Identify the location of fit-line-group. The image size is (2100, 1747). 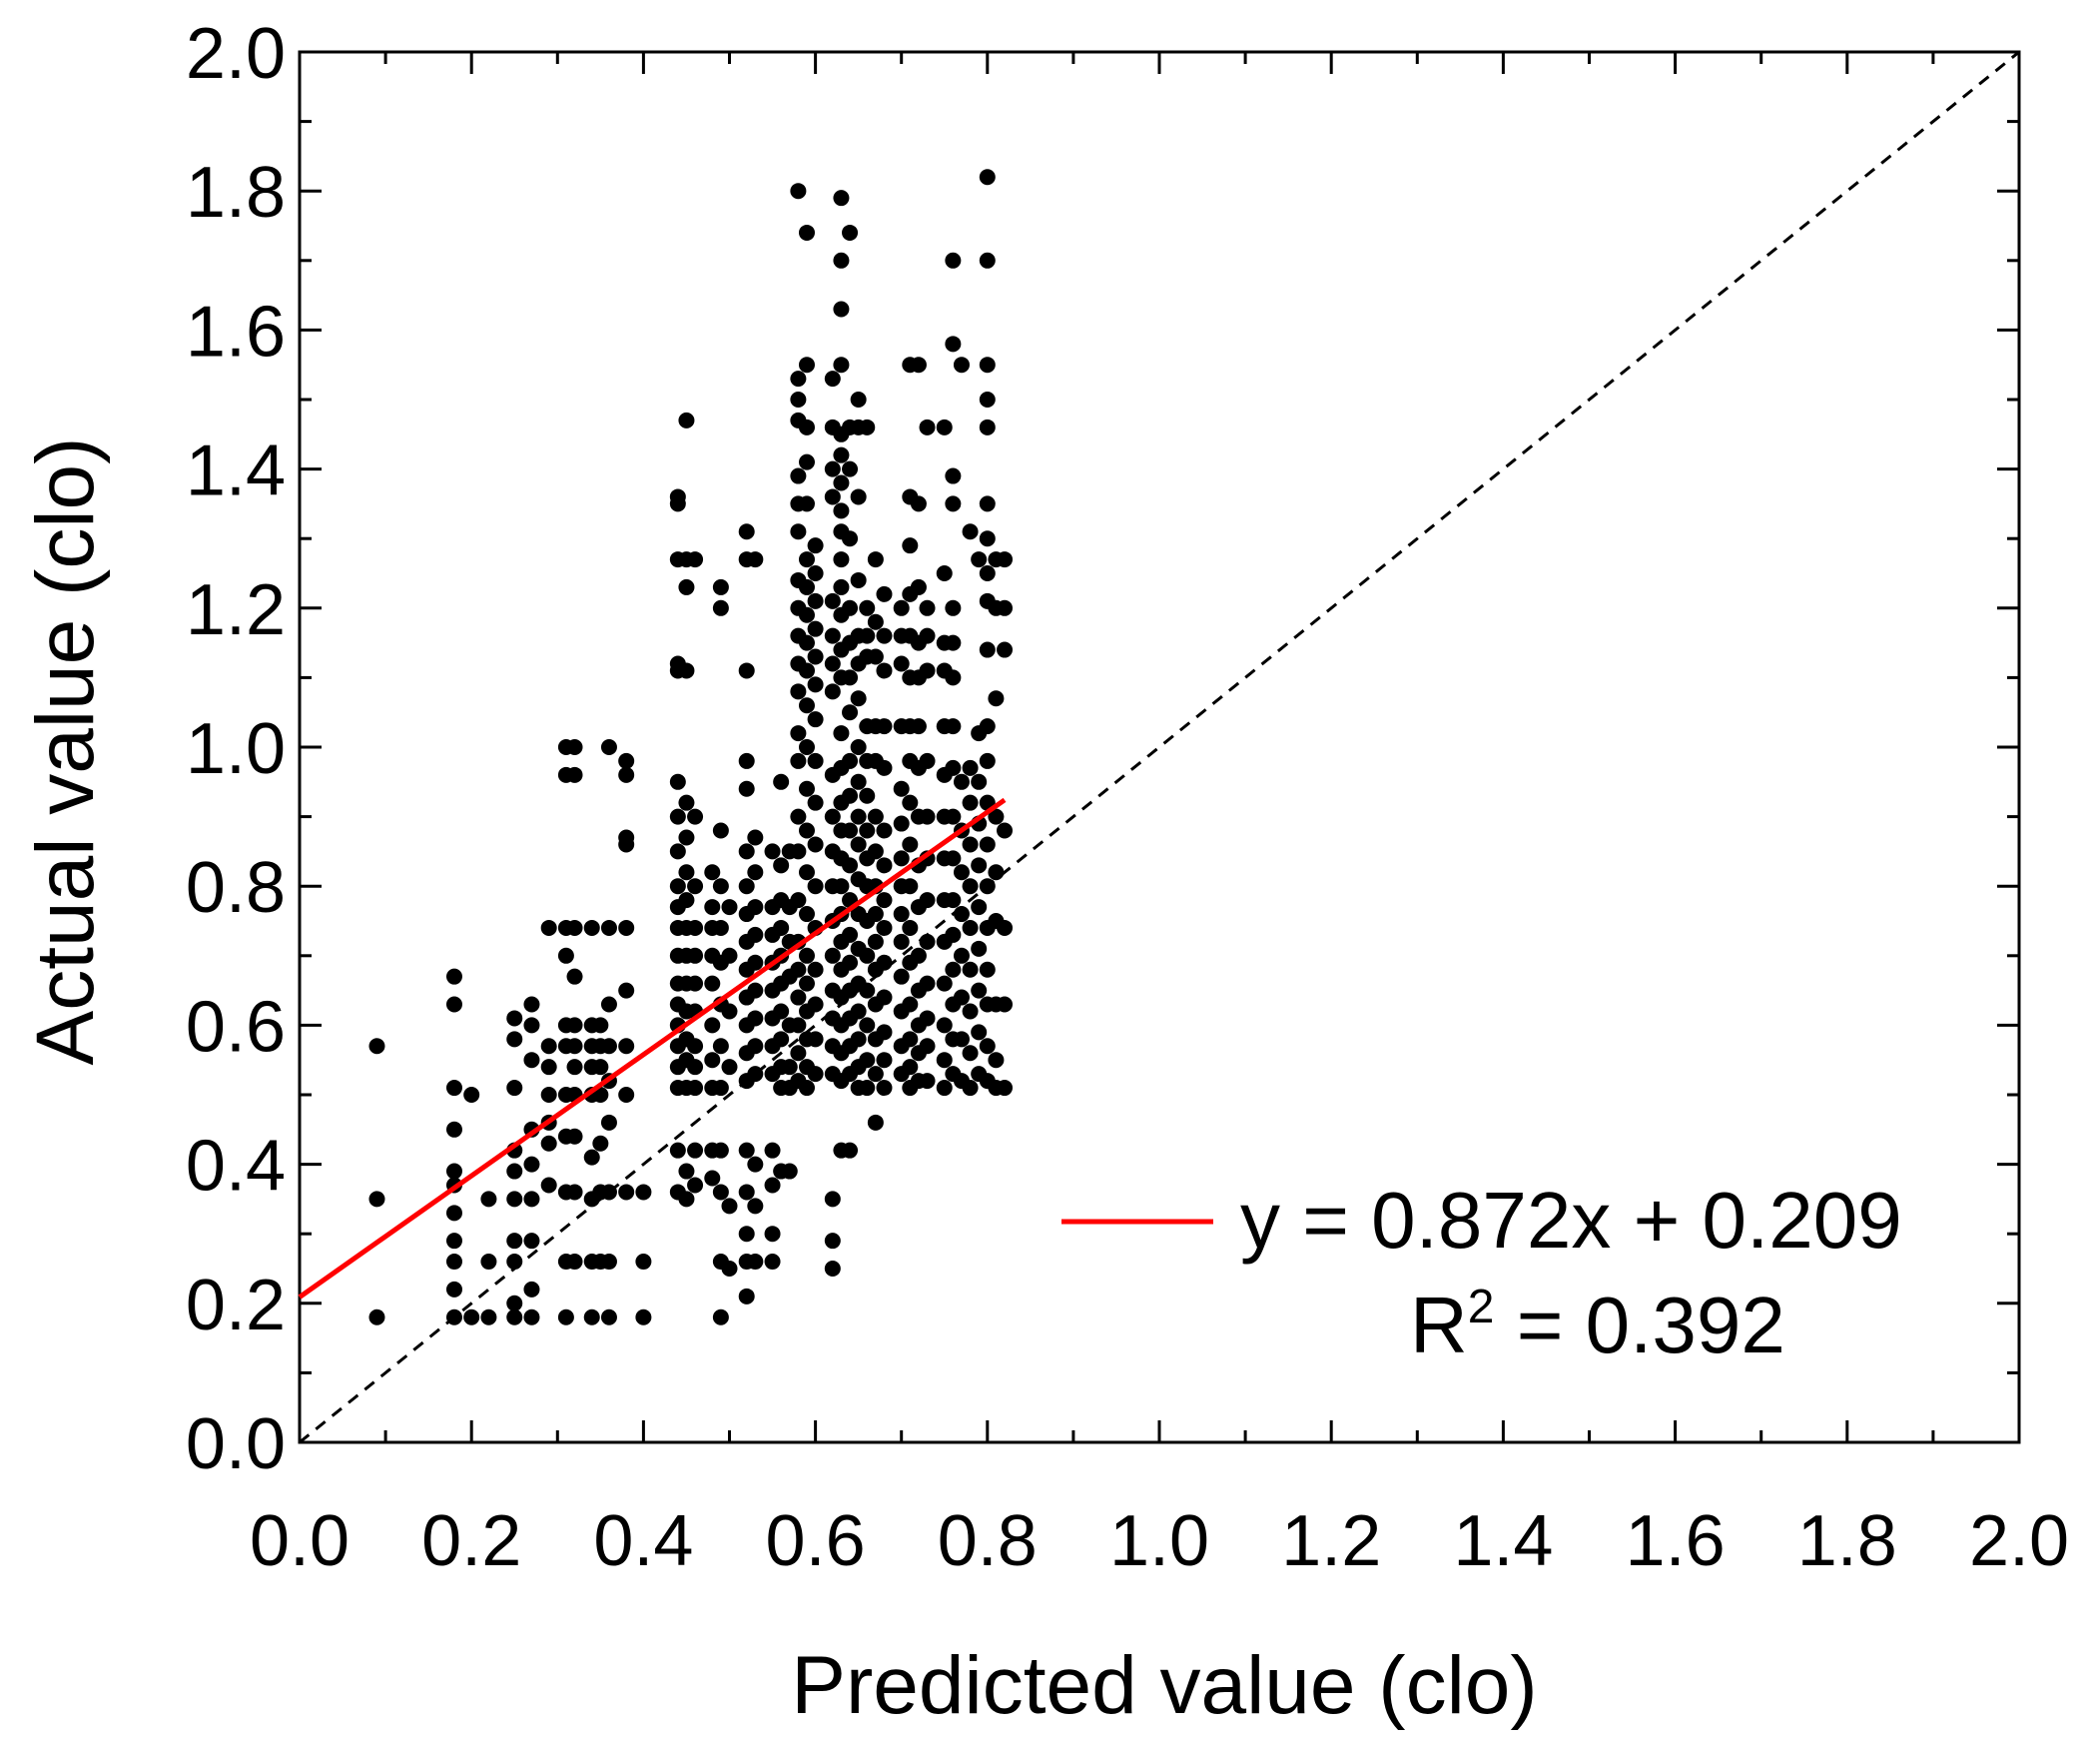
(652, 1048).